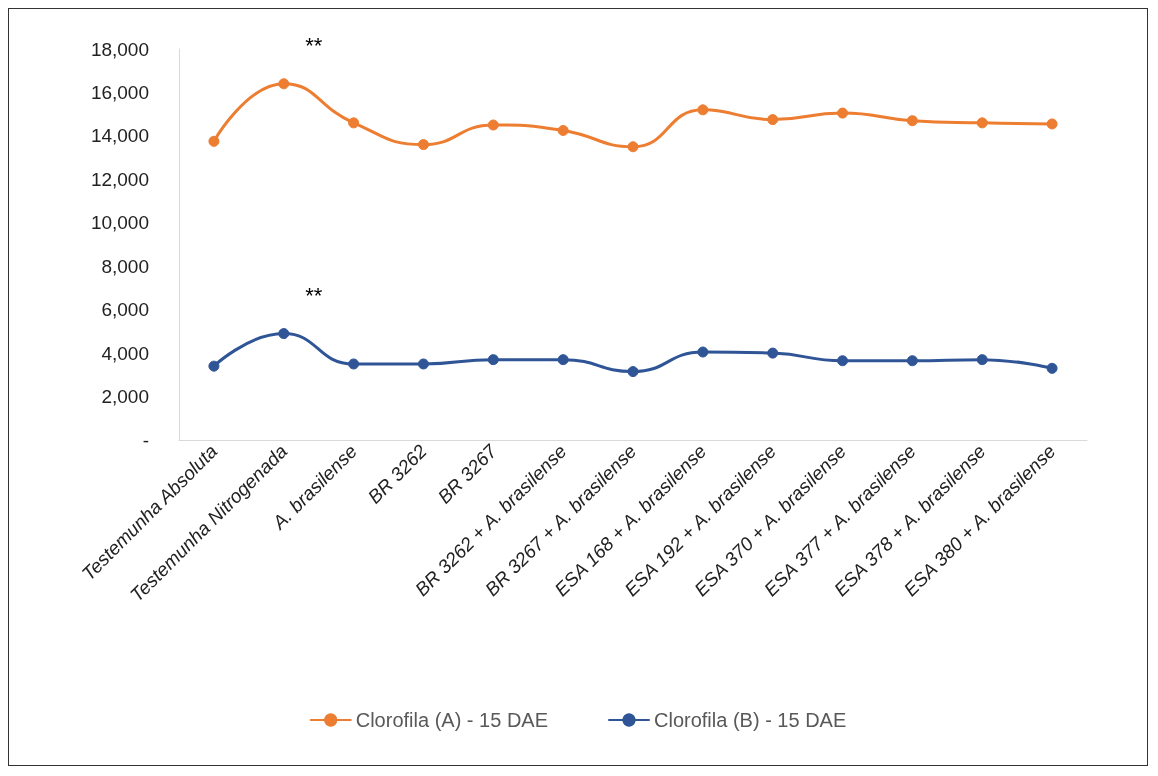 The width and height of the screenshot is (1158, 776). Describe the element at coordinates (119, 223) in the screenshot. I see `y-tick-label: 10,000` at that location.